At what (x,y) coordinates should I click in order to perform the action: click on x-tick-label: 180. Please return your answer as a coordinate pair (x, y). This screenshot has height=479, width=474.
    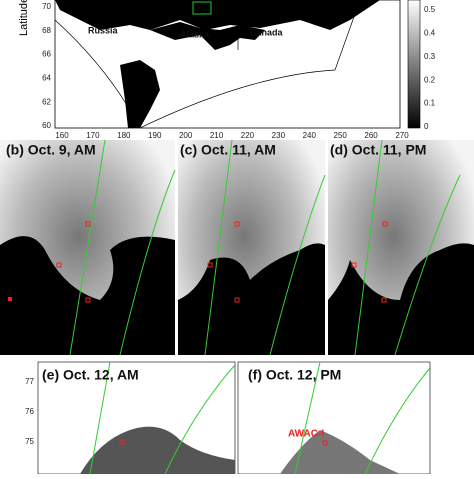
    Looking at the image, I should click on (124, 135).